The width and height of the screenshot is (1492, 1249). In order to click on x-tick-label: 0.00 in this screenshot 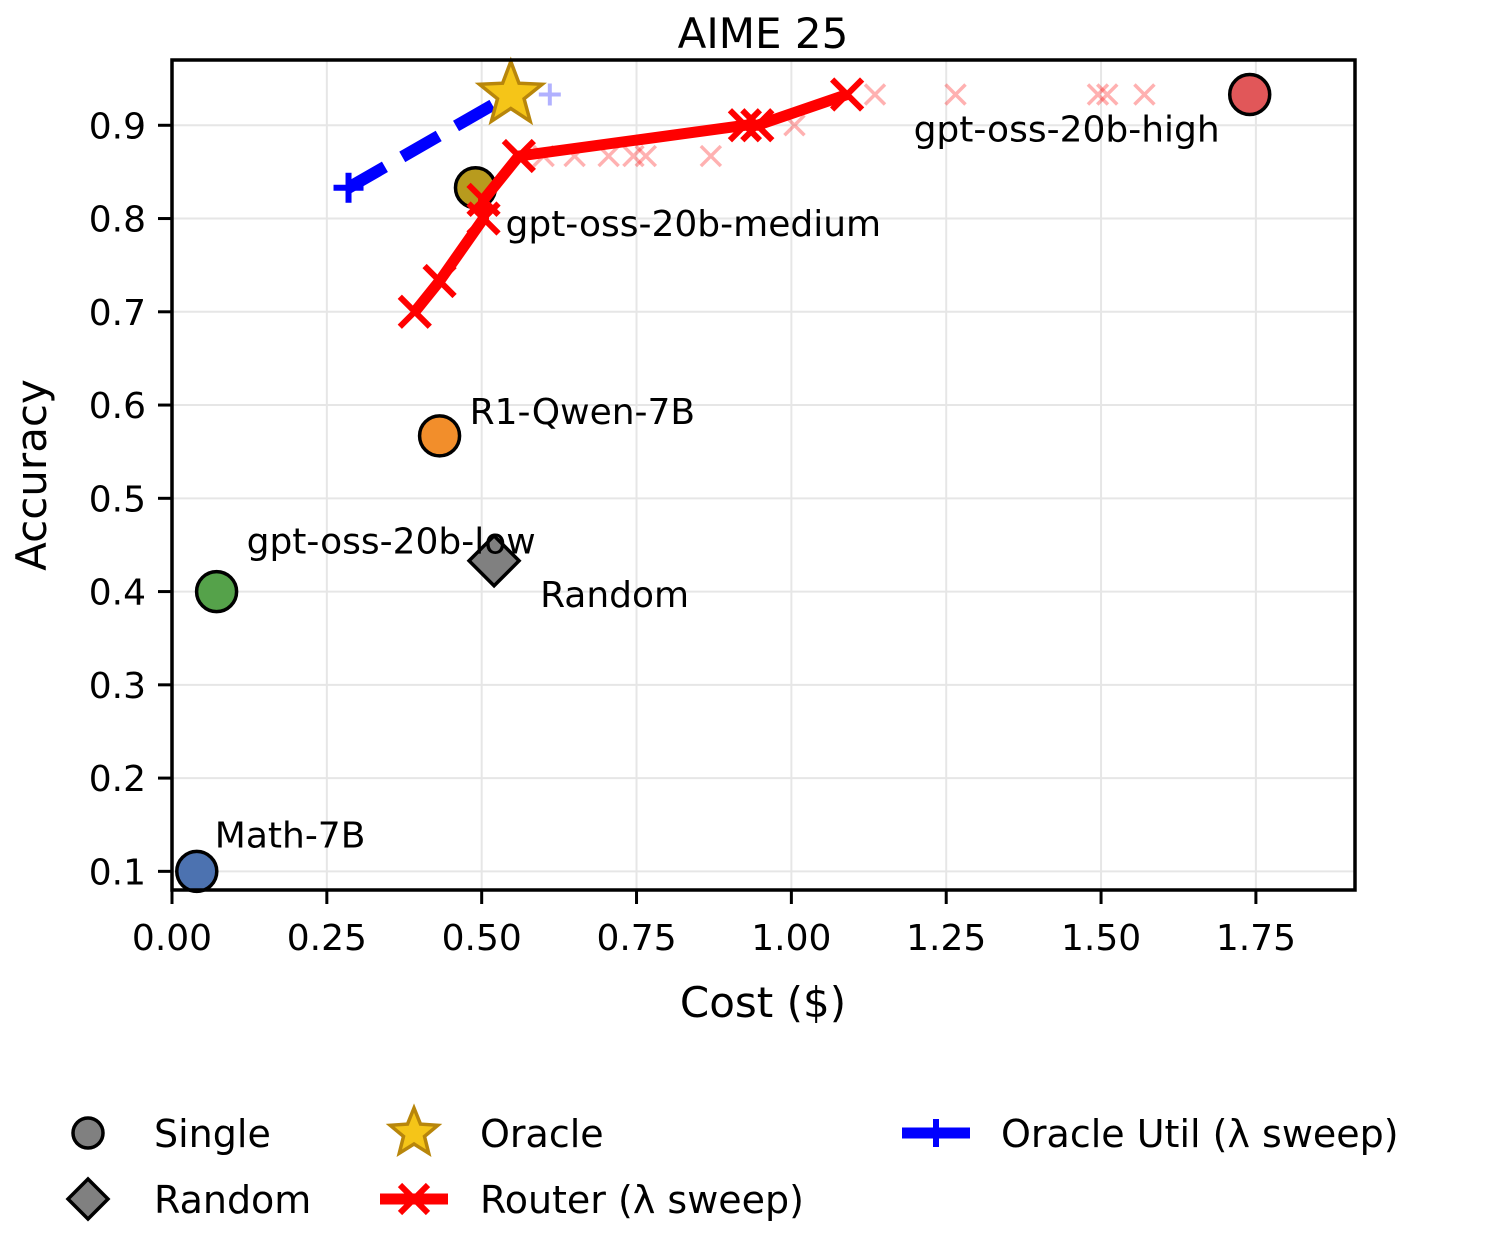, I will do `click(172, 938)`.